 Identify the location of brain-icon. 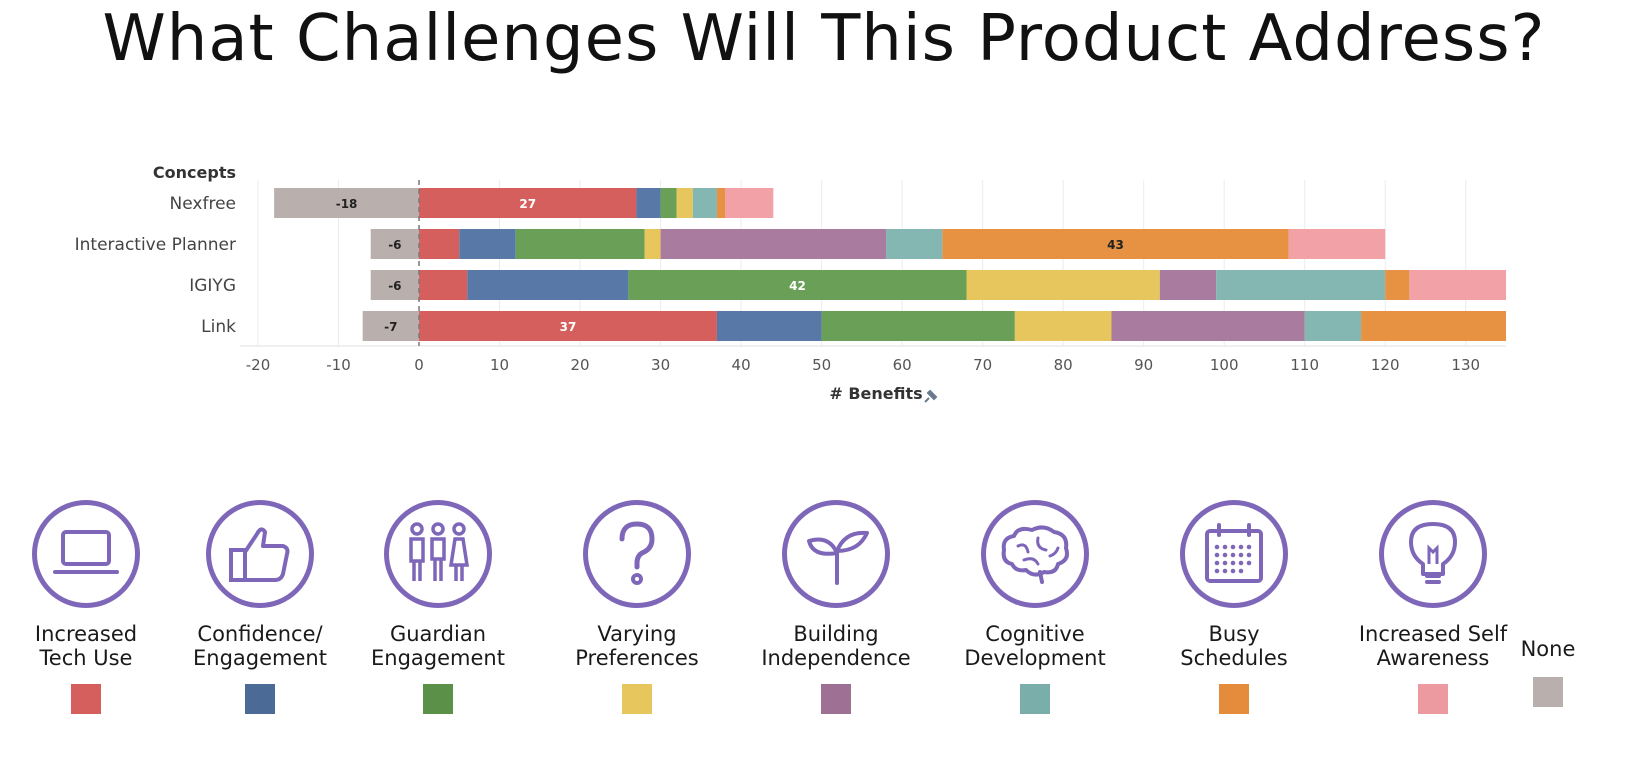
(1035, 554).